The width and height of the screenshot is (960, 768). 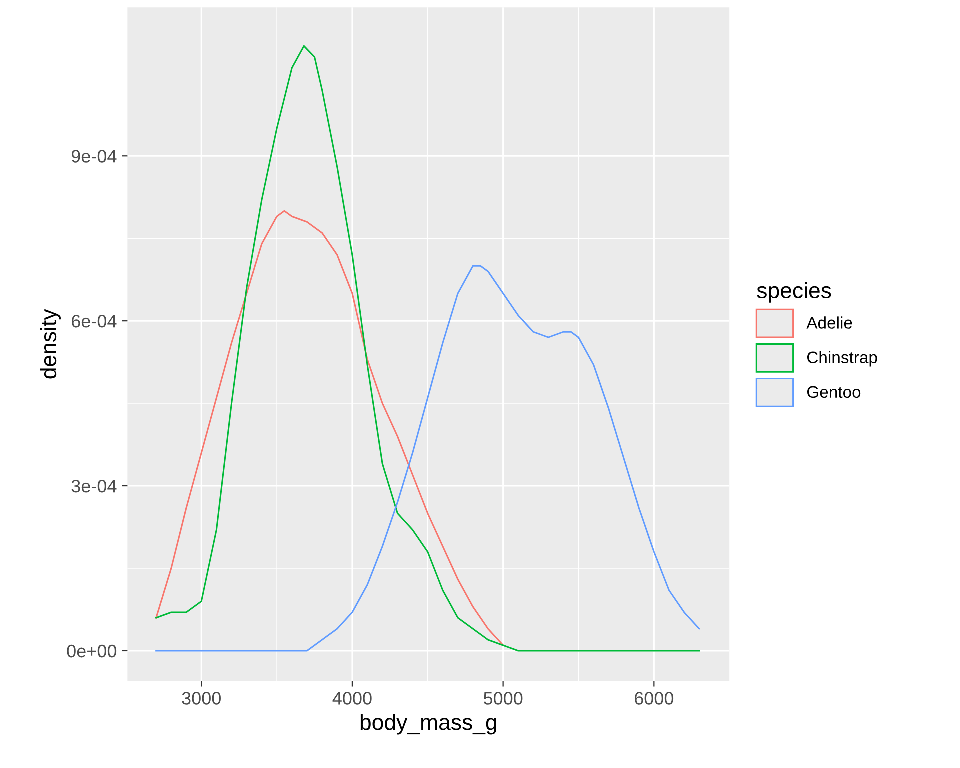 I want to click on x-tick-label: 6000, so click(x=654, y=698).